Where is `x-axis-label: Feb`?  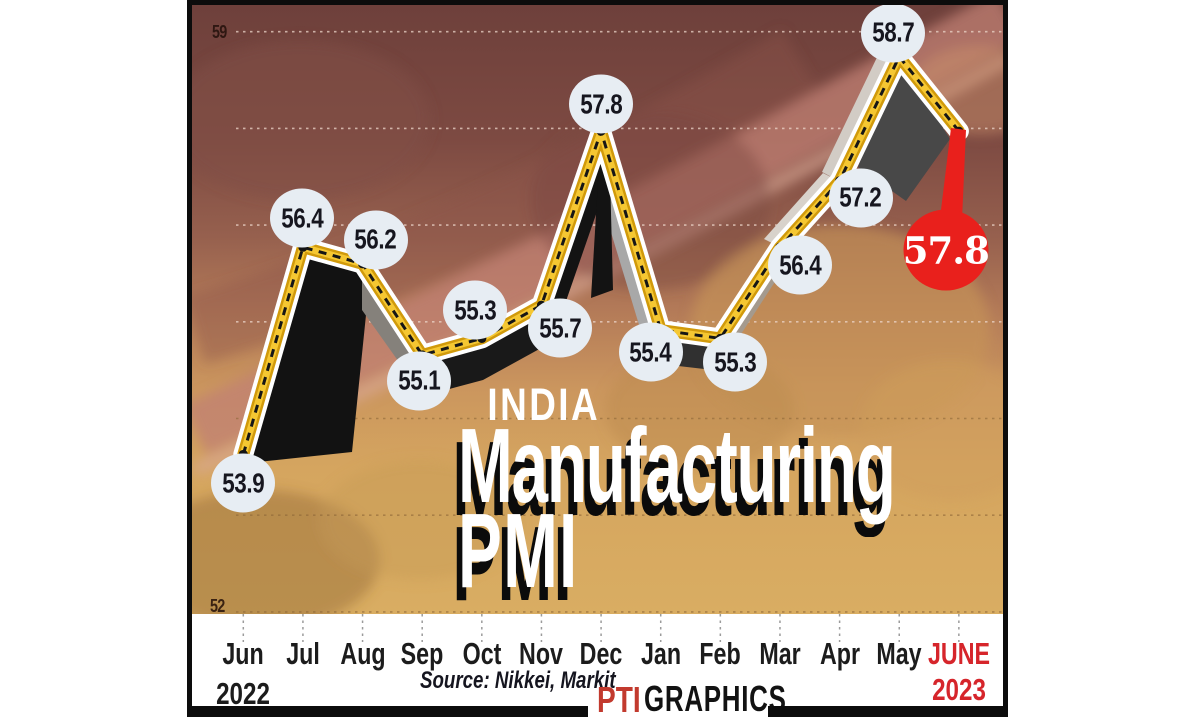 x-axis-label: Feb is located at coordinates (720, 653).